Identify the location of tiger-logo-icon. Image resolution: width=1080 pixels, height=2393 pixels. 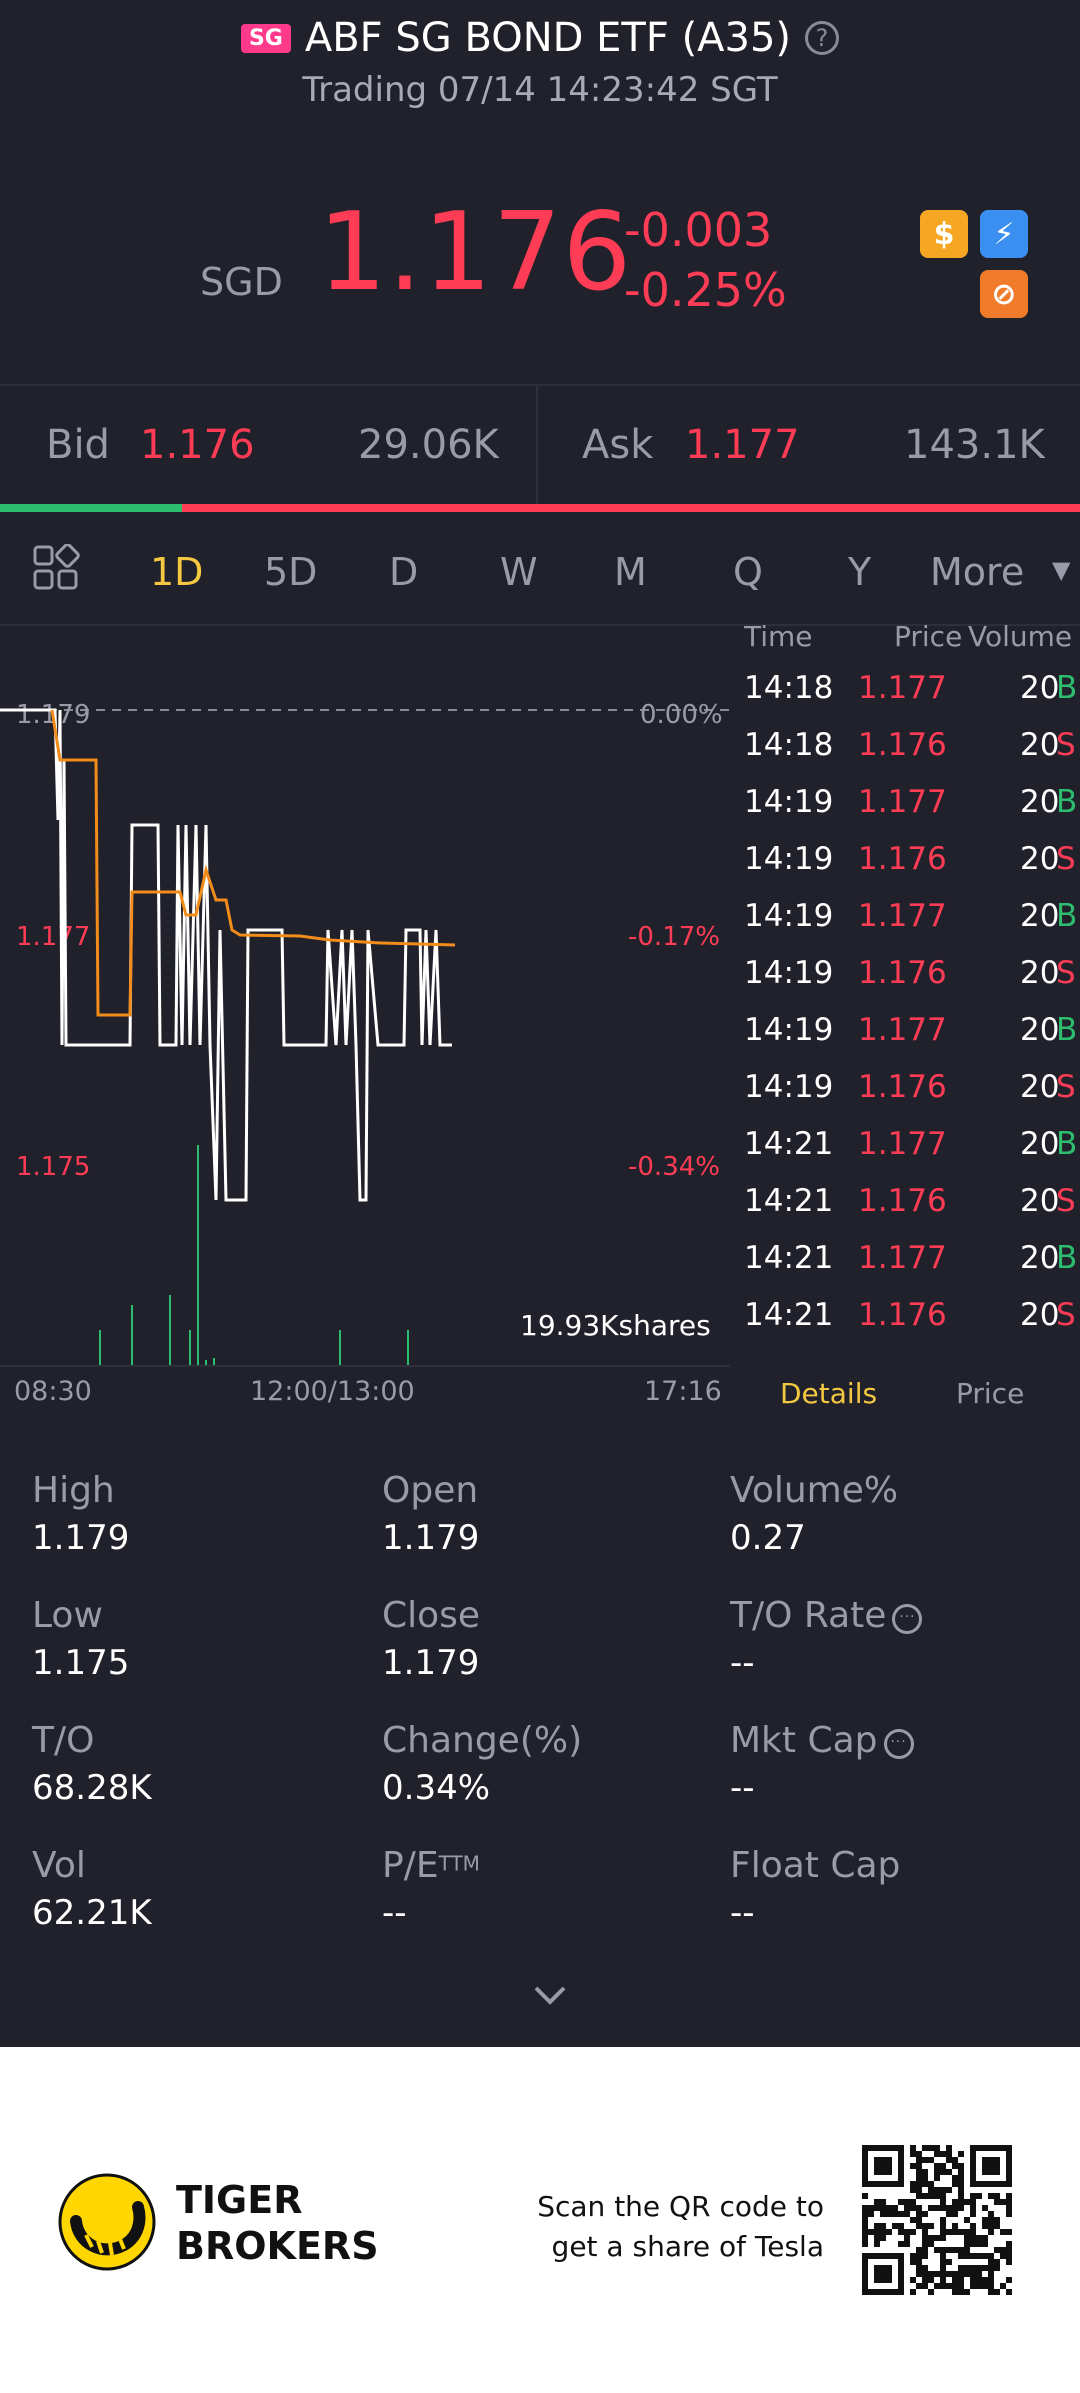
(107, 2222).